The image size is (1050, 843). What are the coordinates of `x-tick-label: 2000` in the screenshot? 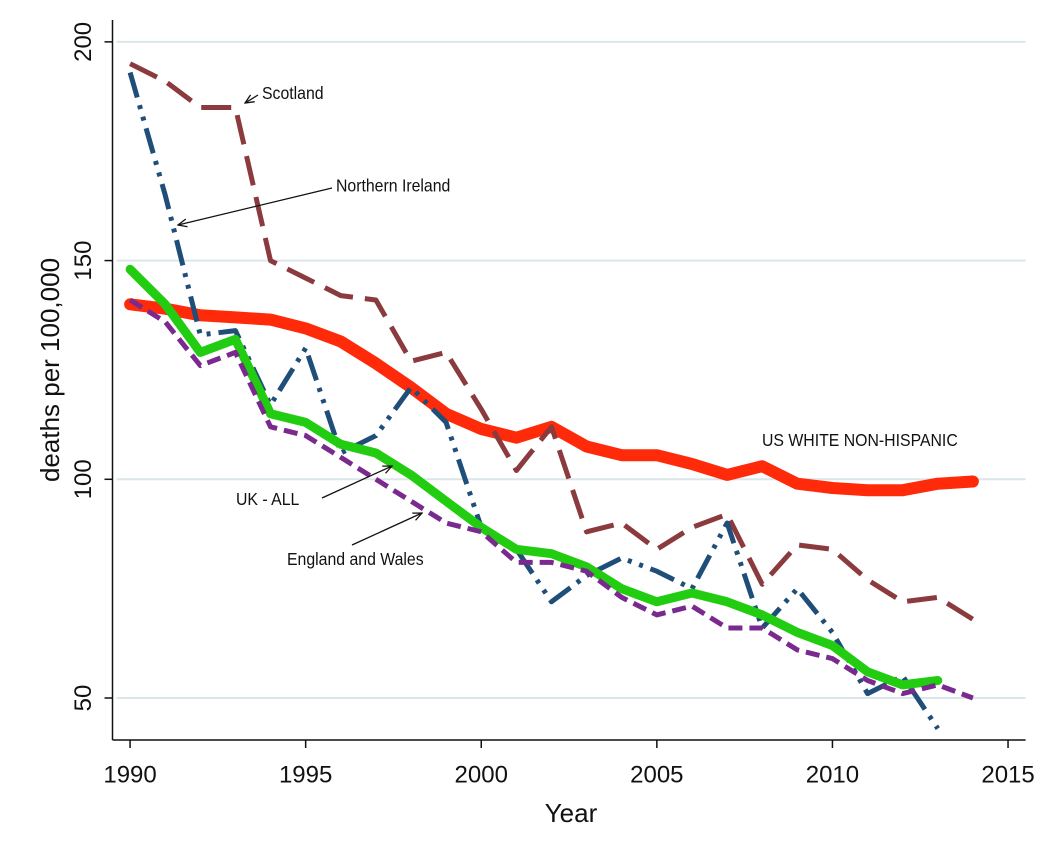 It's located at (481, 774).